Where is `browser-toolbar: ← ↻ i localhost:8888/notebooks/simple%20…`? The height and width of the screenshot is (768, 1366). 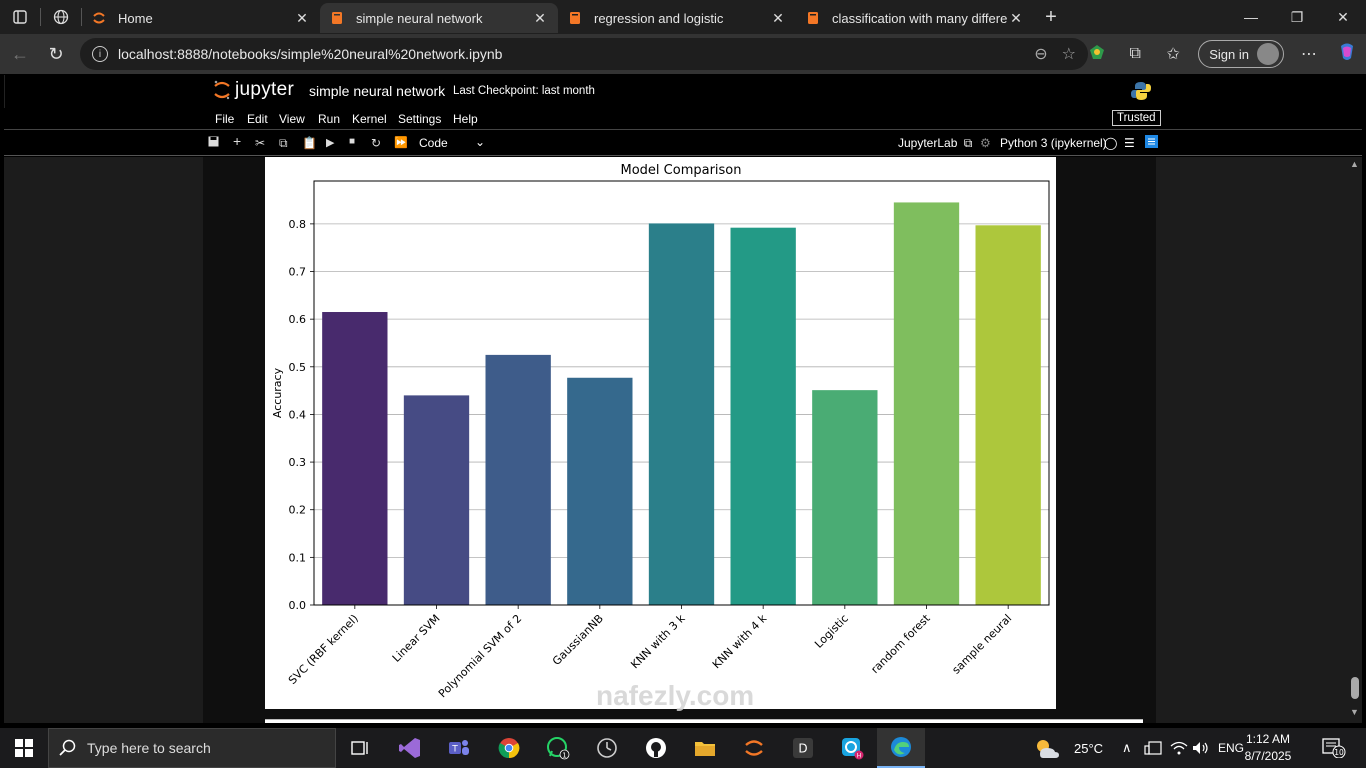 browser-toolbar: ← ↻ i localhost:8888/notebooks/simple%20… is located at coordinates (683, 54).